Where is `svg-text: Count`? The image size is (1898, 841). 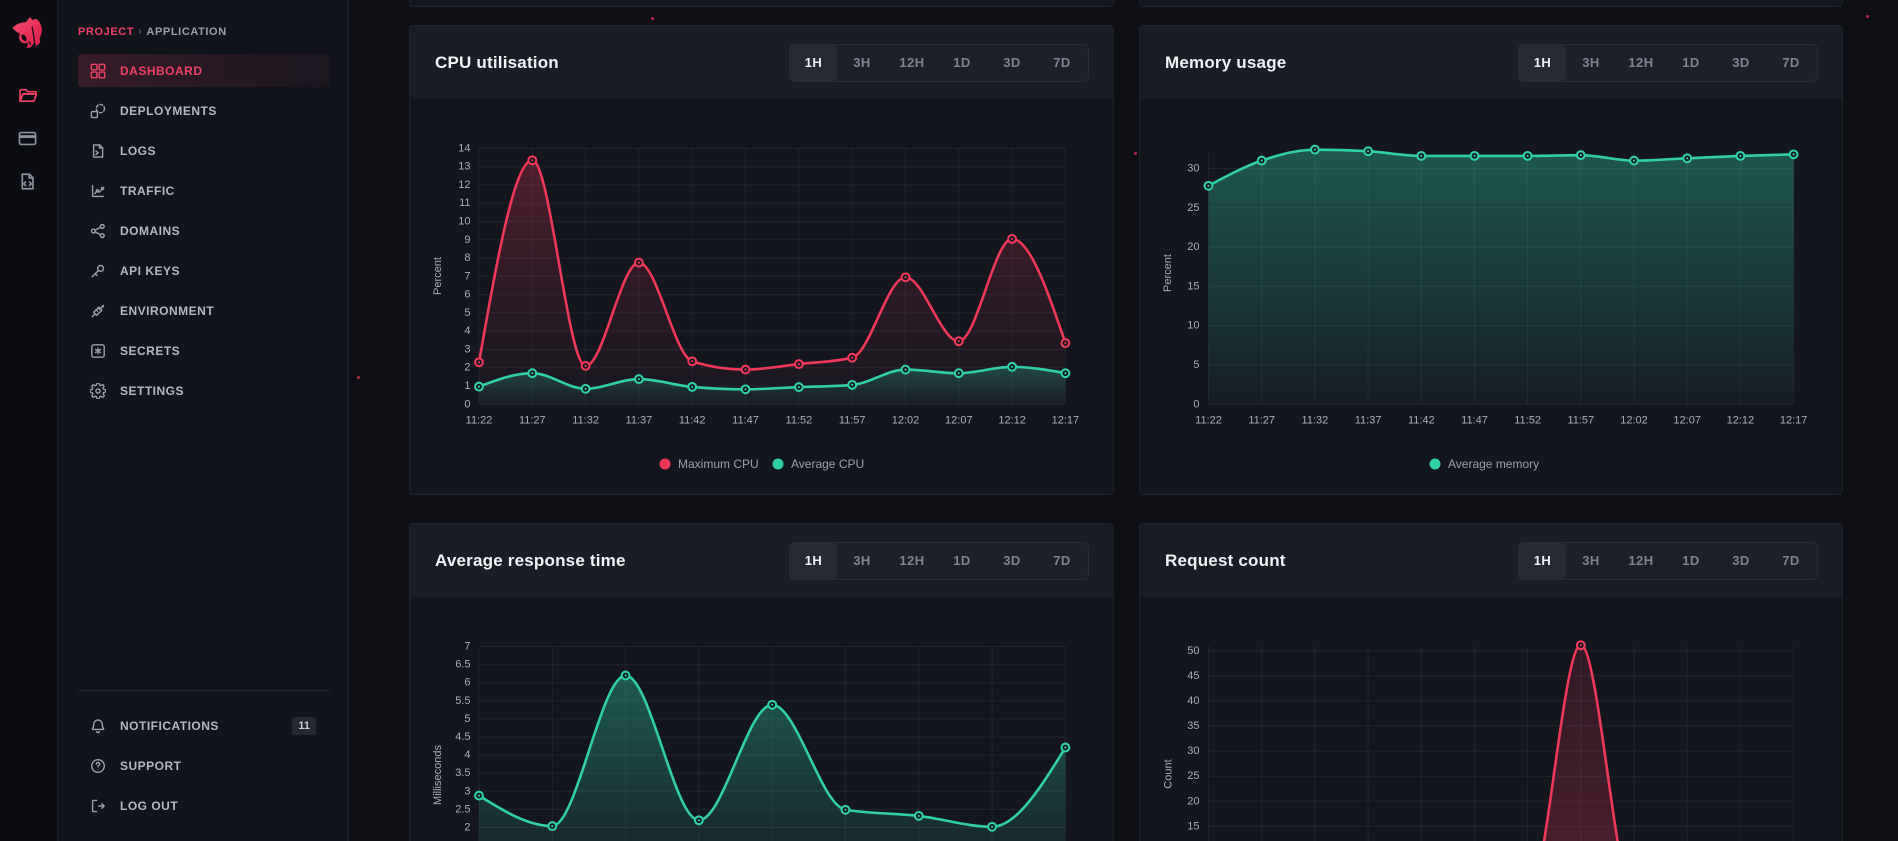
svg-text: Count is located at coordinates (1169, 773).